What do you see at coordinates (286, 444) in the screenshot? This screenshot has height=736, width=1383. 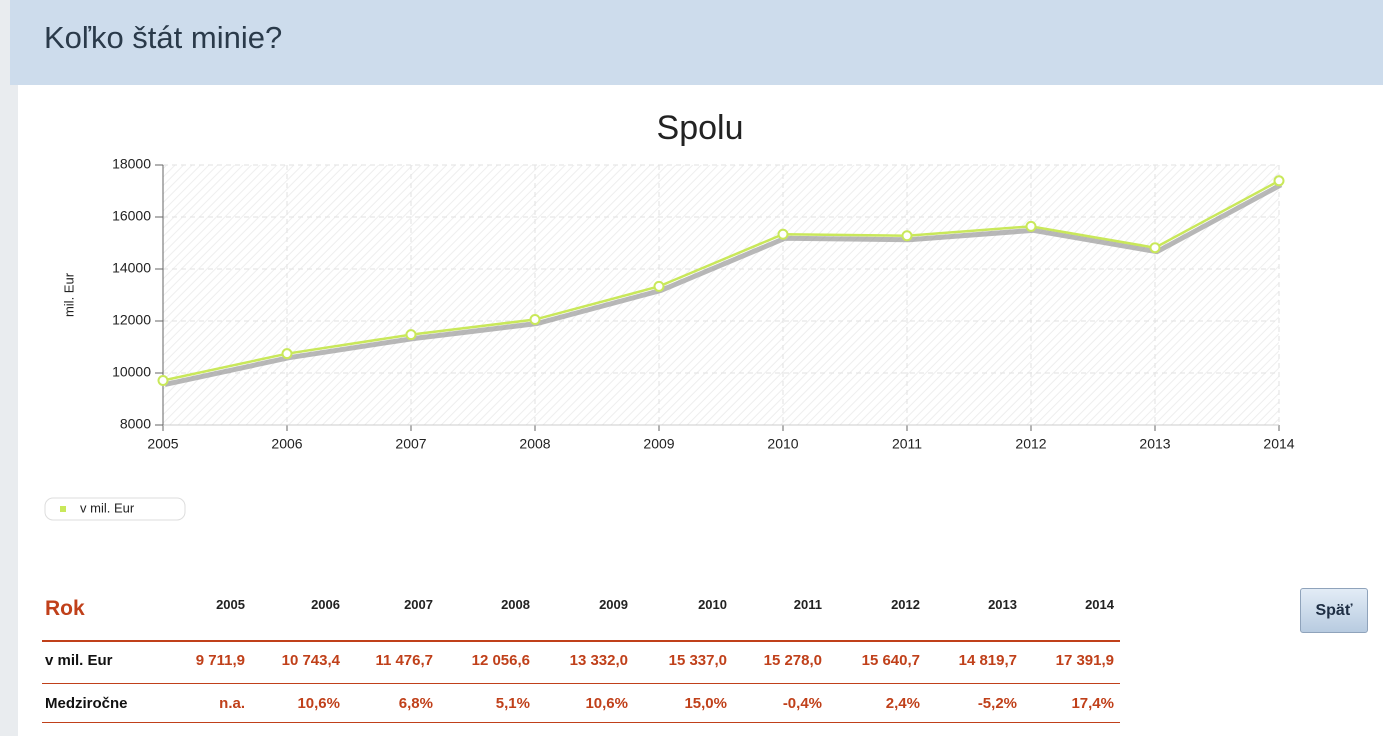 I see `x-tick-label: 2006` at bounding box center [286, 444].